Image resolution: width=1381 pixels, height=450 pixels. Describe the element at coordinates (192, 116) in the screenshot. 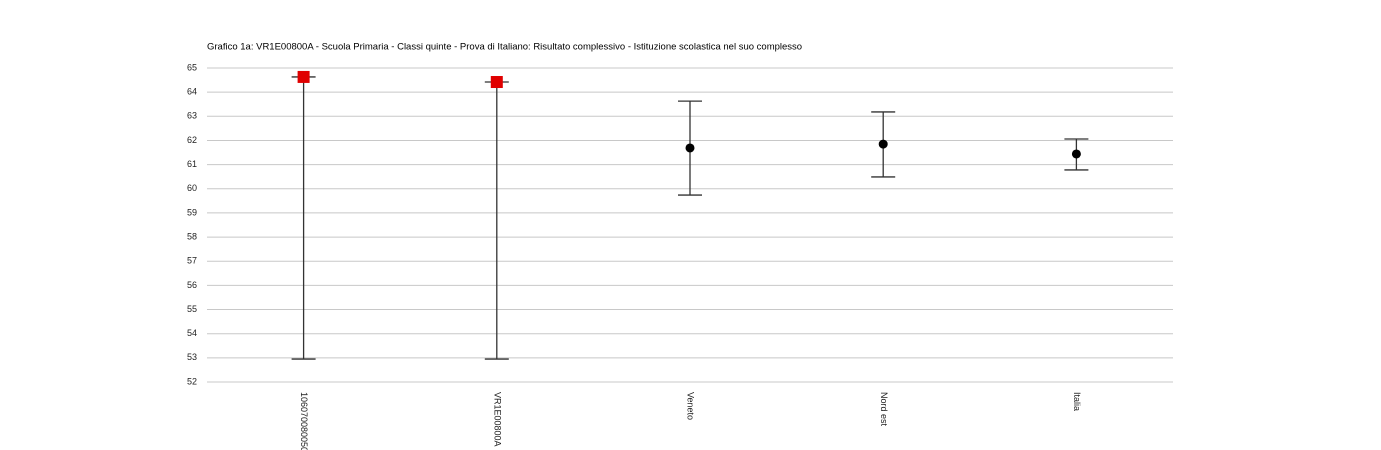

I see `y-tick-label: 63` at that location.